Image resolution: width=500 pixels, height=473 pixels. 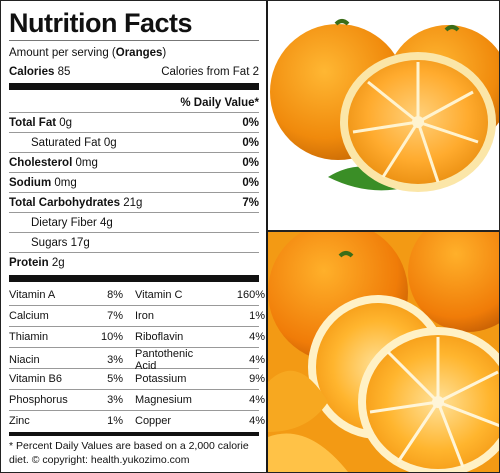 I want to click on vitamin-row: Phosphorus 3% Magnesium 4%, so click(x=137, y=400).